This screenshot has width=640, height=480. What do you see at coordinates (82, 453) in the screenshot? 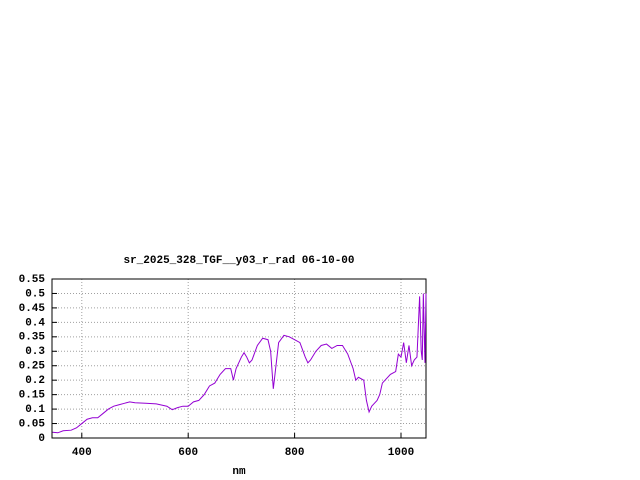
I see `x-tick-label: 400` at bounding box center [82, 453].